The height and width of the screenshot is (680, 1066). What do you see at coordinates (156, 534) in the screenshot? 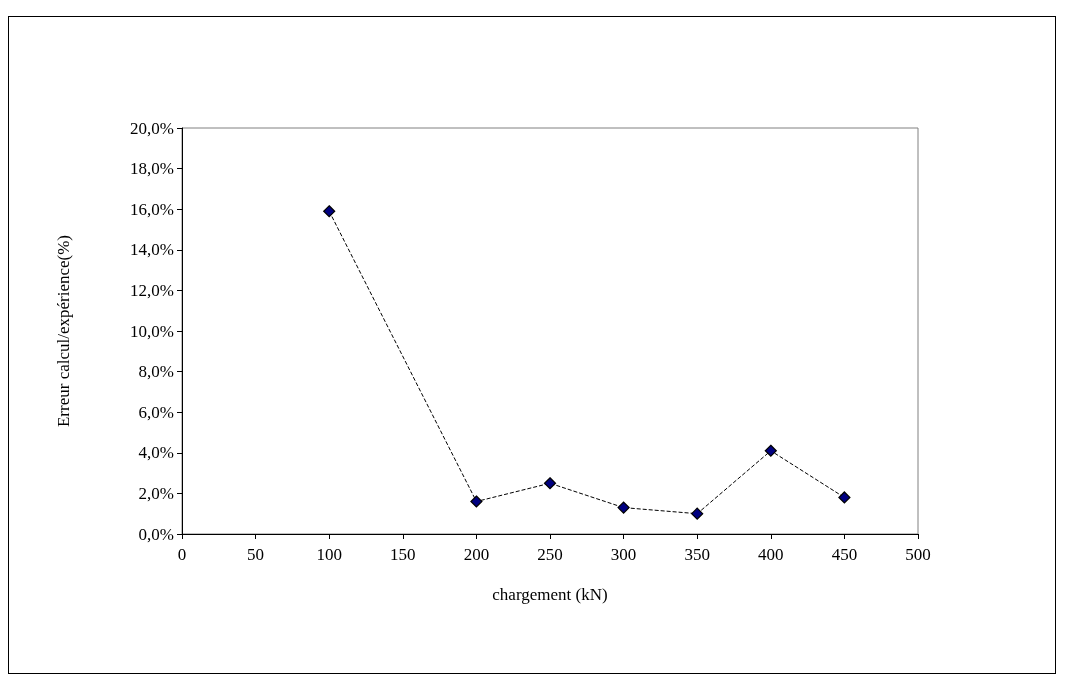
I see `y-tick-label: 0,0%` at bounding box center [156, 534].